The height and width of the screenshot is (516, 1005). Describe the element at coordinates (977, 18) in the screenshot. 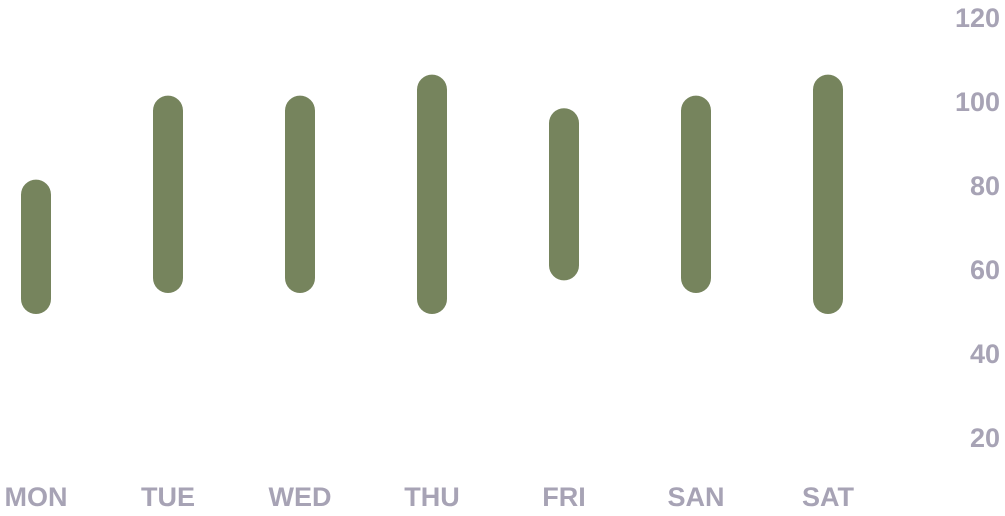

I see `y-tick-120: 120` at that location.